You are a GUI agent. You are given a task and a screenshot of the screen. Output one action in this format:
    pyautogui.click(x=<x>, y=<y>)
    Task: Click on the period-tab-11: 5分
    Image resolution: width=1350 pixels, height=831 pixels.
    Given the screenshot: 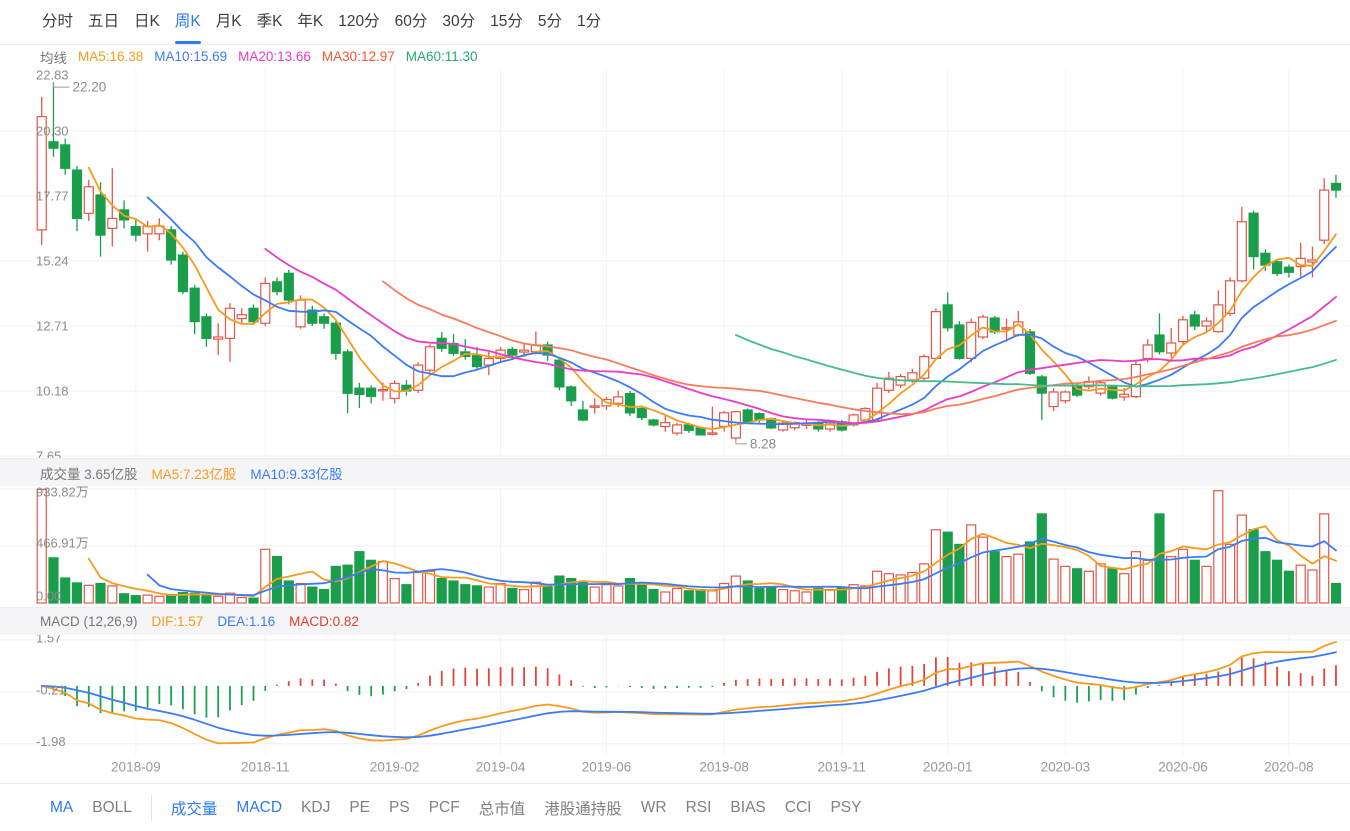 What is the action you would take?
    pyautogui.click(x=549, y=21)
    